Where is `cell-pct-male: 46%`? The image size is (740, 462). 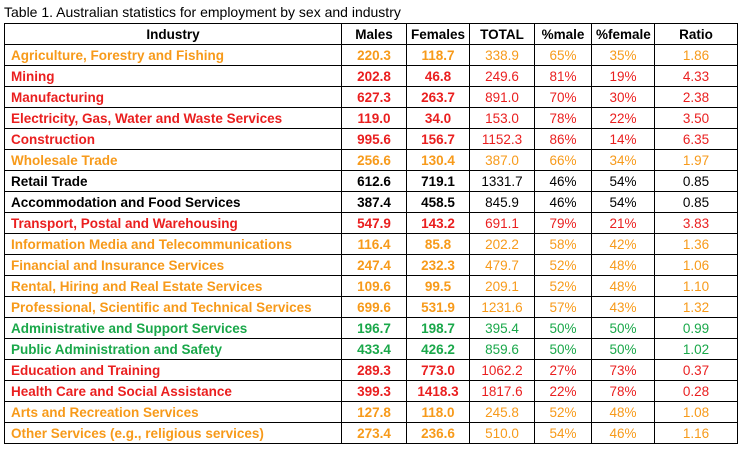
cell-pct-male: 46% is located at coordinates (563, 202).